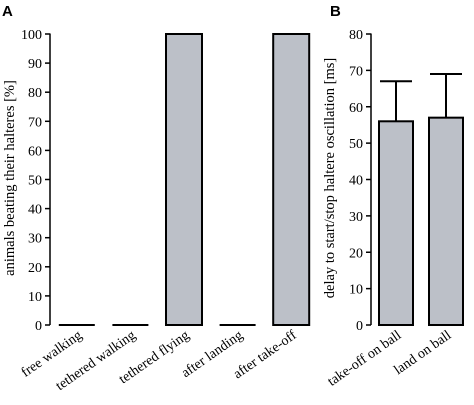 The height and width of the screenshot is (405, 474). I want to click on panel-a-y-tick-label: 90, so click(35, 64).